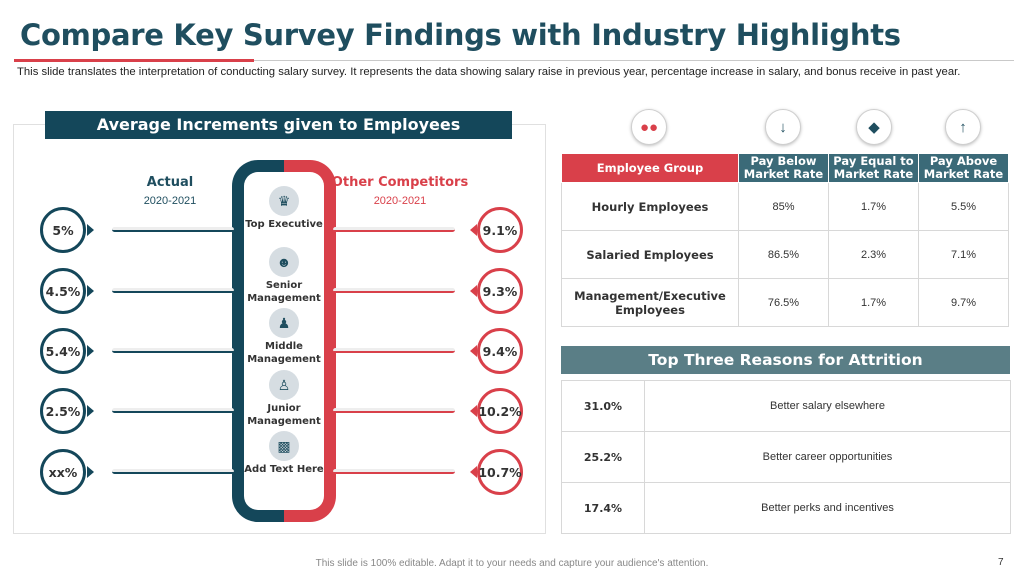 This screenshot has height=576, width=1024. What do you see at coordinates (963, 302) in the screenshot?
I see `pay-above-cell: 9.7%` at bounding box center [963, 302].